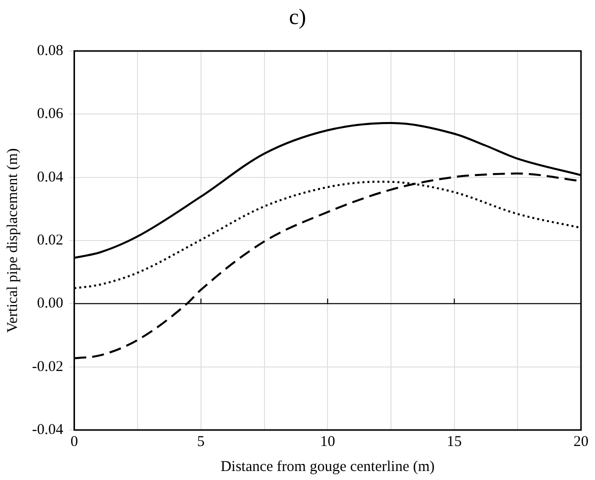  I want to click on x-tick-label: 0, so click(74, 442).